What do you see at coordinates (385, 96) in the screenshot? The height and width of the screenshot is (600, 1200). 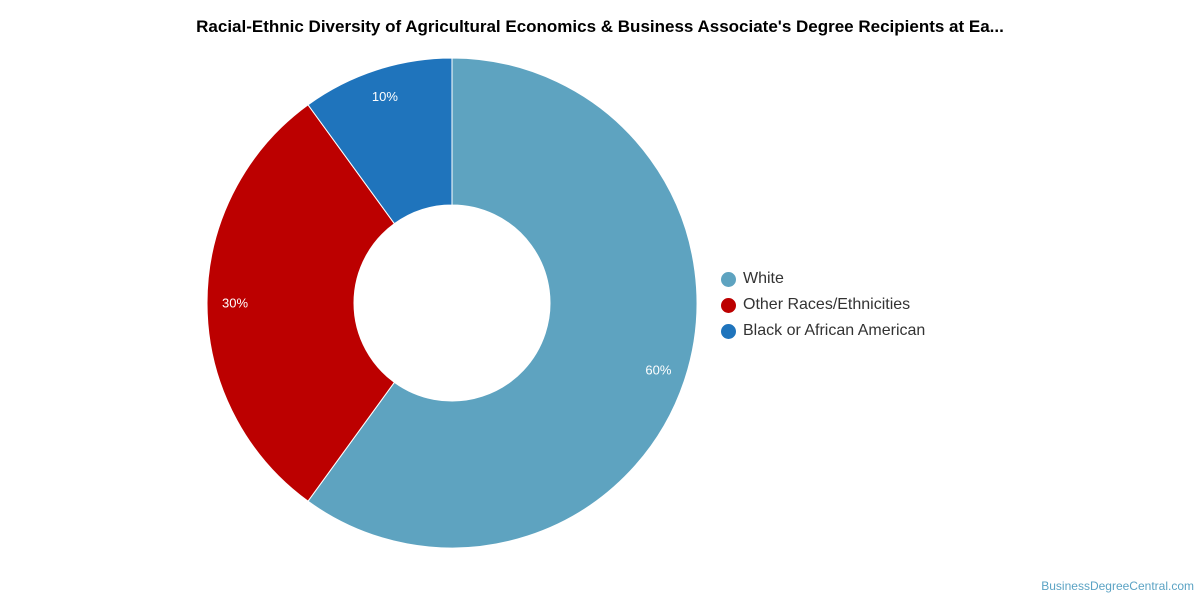 I see `slice-label-black: 10%` at bounding box center [385, 96].